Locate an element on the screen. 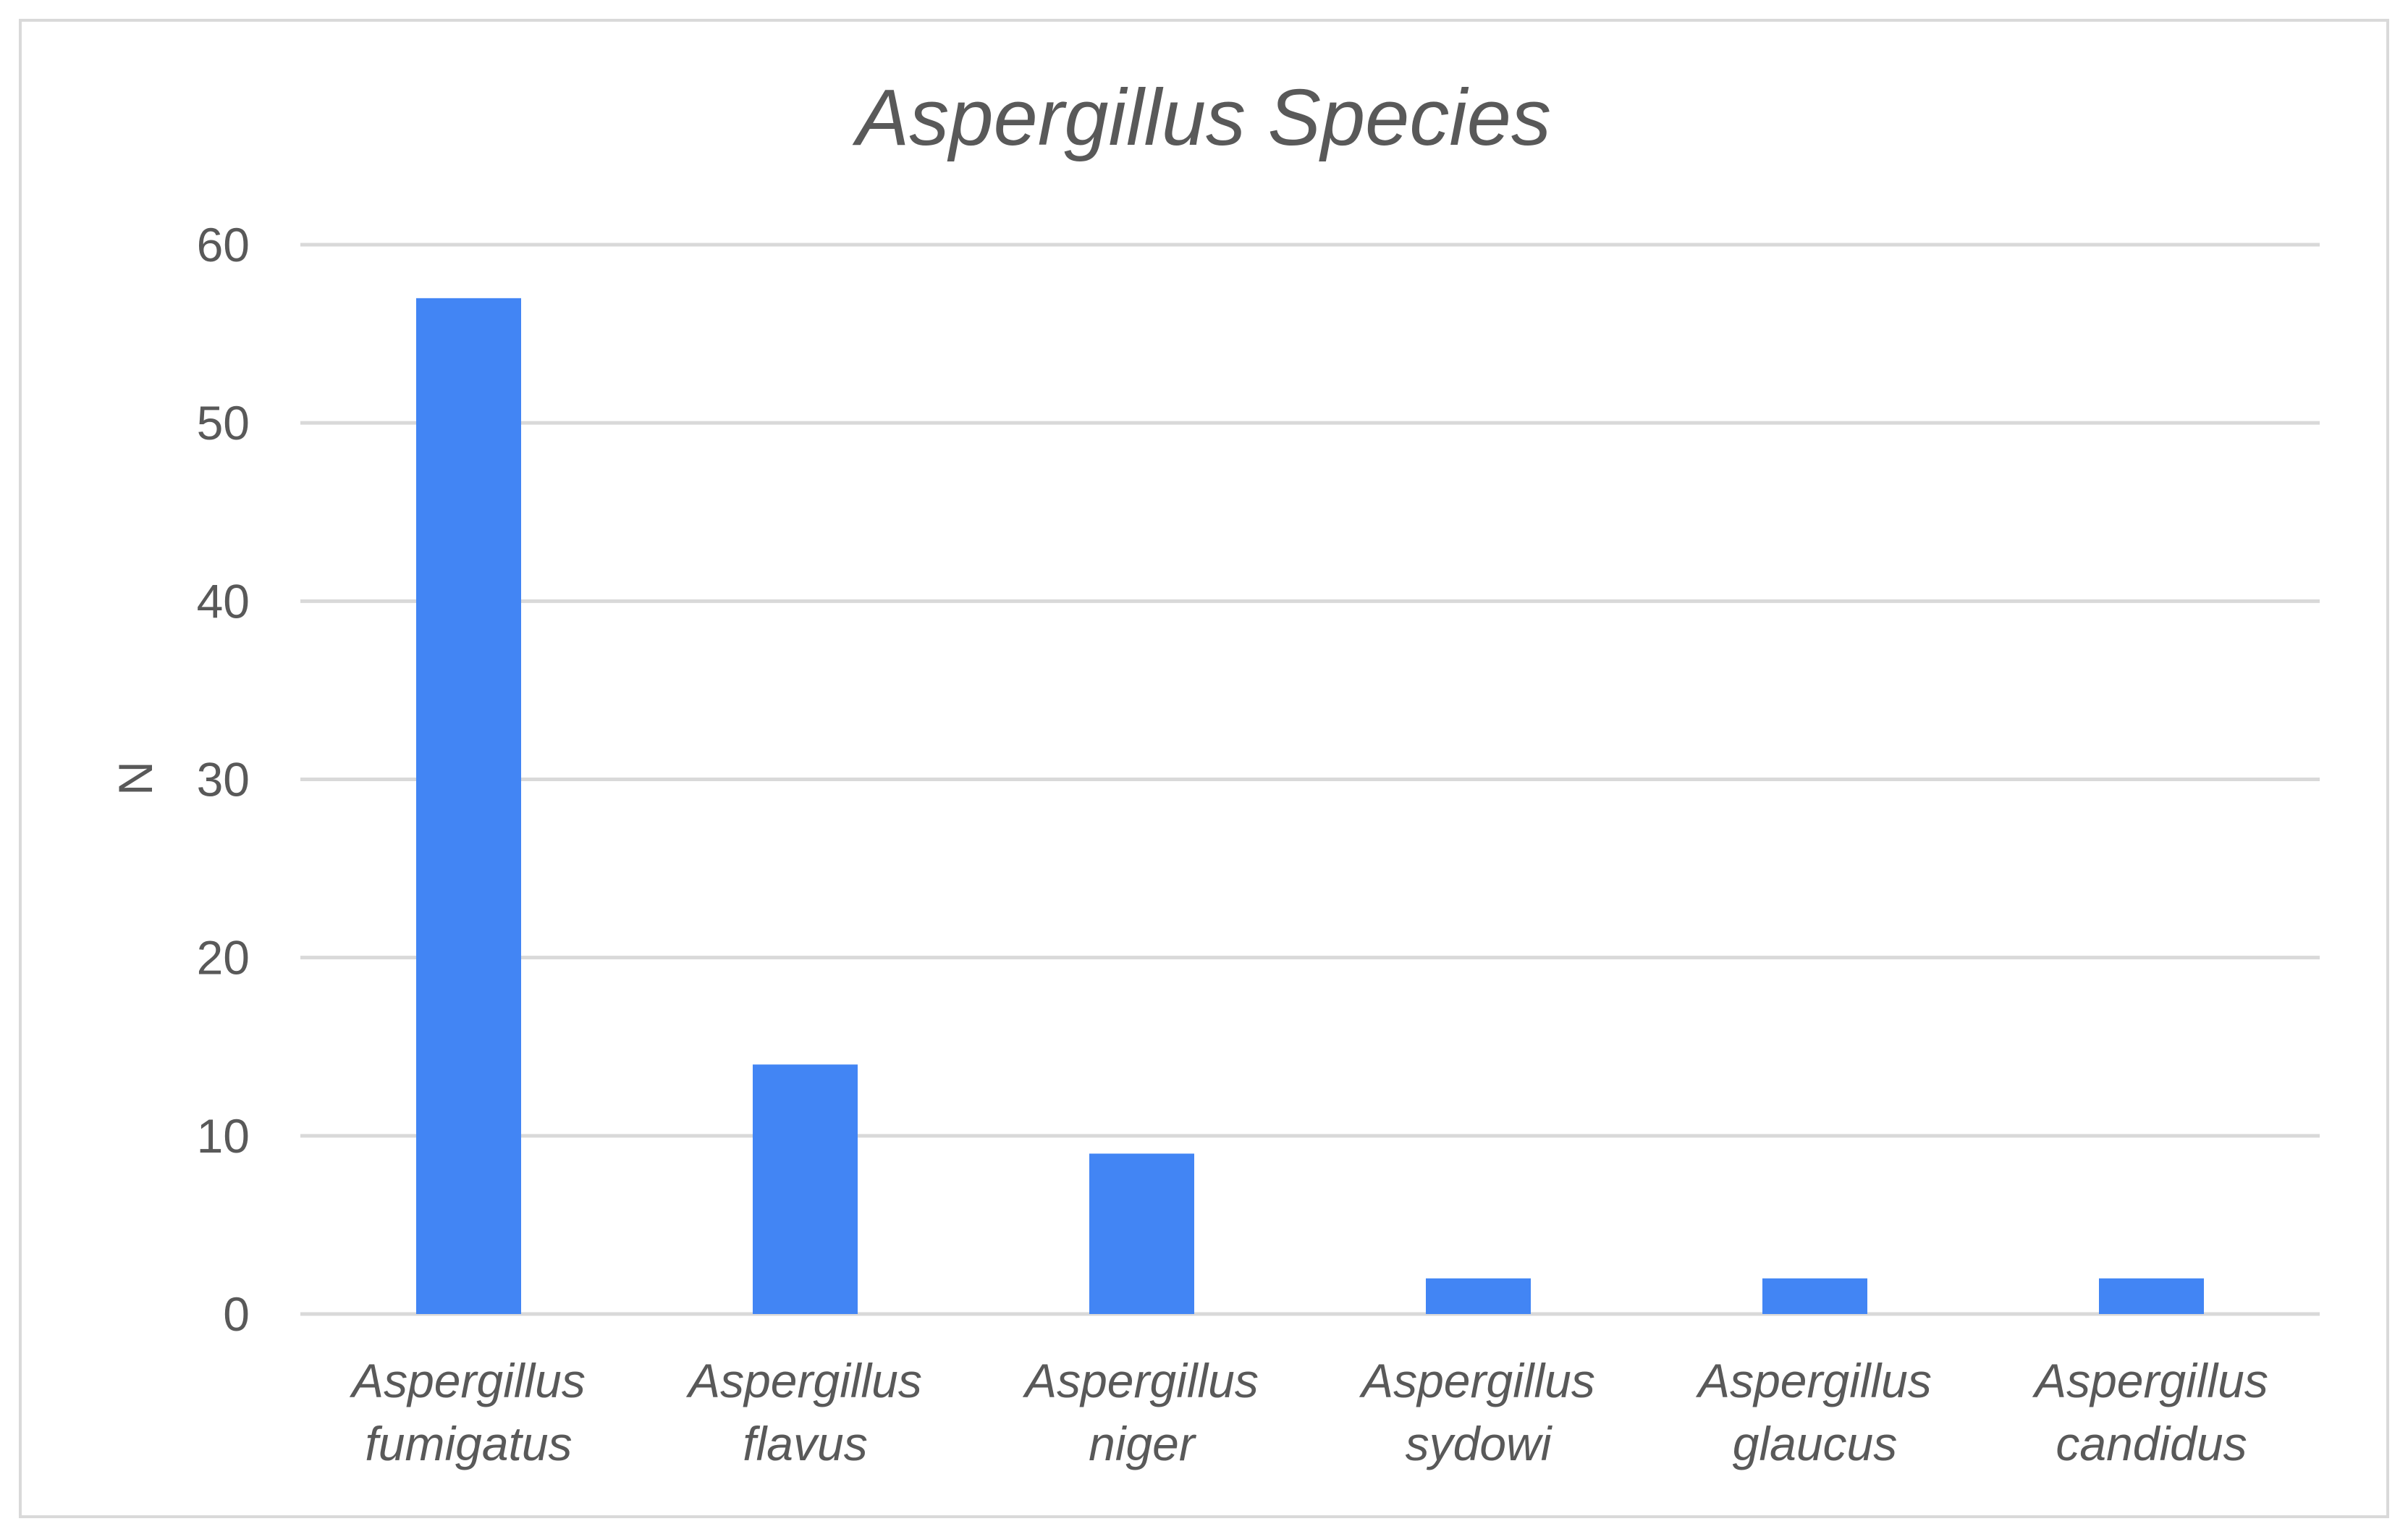  x-tick-label: glaucus is located at coordinates (1815, 1443).